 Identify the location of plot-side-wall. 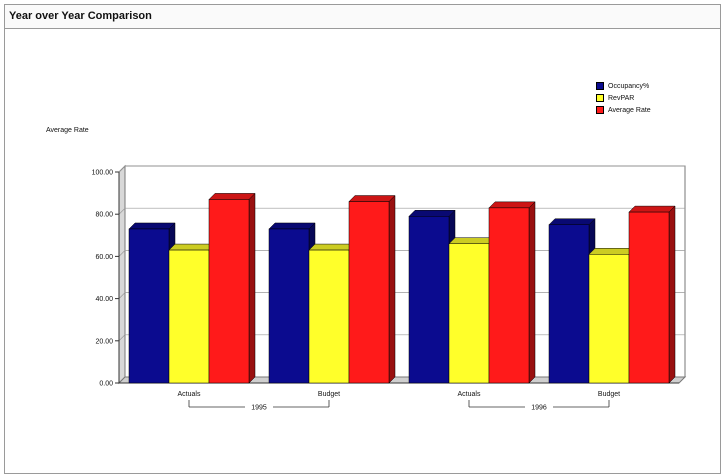
(122, 274).